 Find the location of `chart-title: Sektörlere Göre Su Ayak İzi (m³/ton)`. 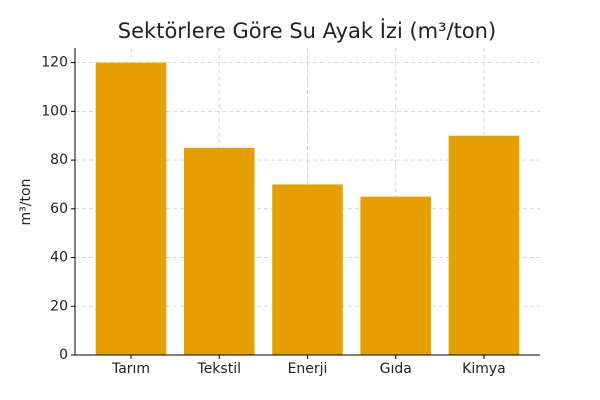

chart-title: Sektörlere Göre Su Ayak İzi (m³/ton) is located at coordinates (307, 30).